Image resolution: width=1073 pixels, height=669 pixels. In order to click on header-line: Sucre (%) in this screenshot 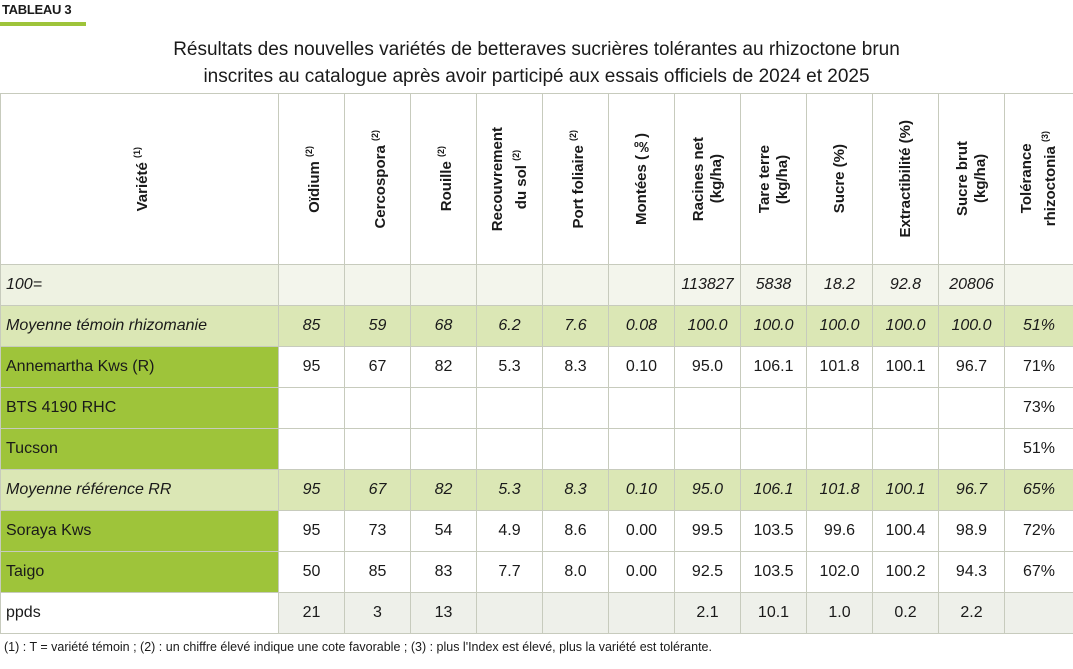, I will do `click(839, 179)`.